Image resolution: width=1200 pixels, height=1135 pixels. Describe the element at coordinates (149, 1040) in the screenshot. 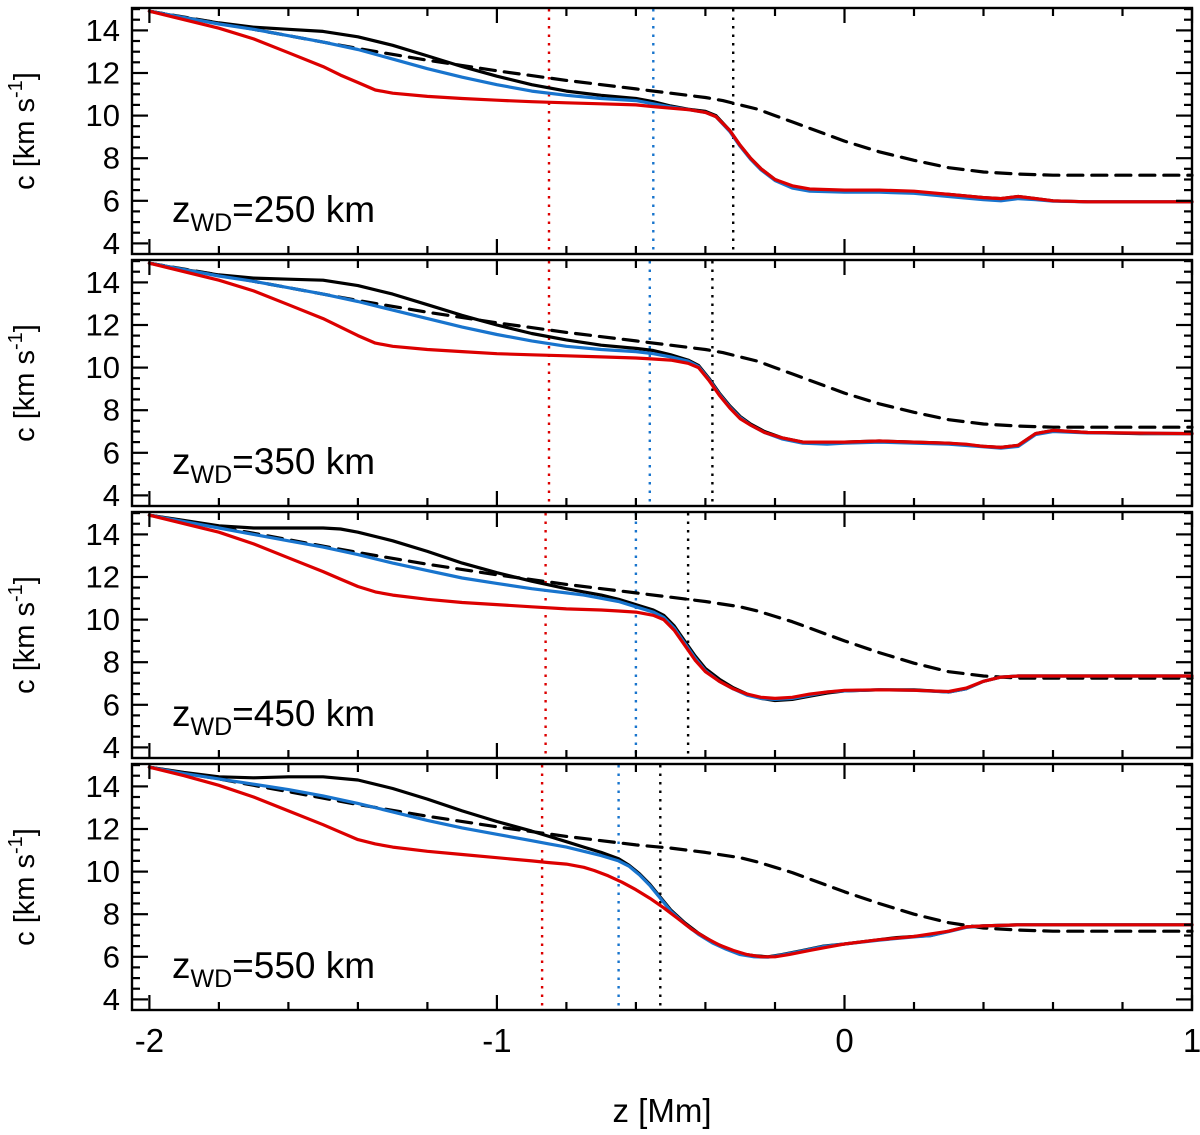

I see `x-tick-label: -2` at that location.